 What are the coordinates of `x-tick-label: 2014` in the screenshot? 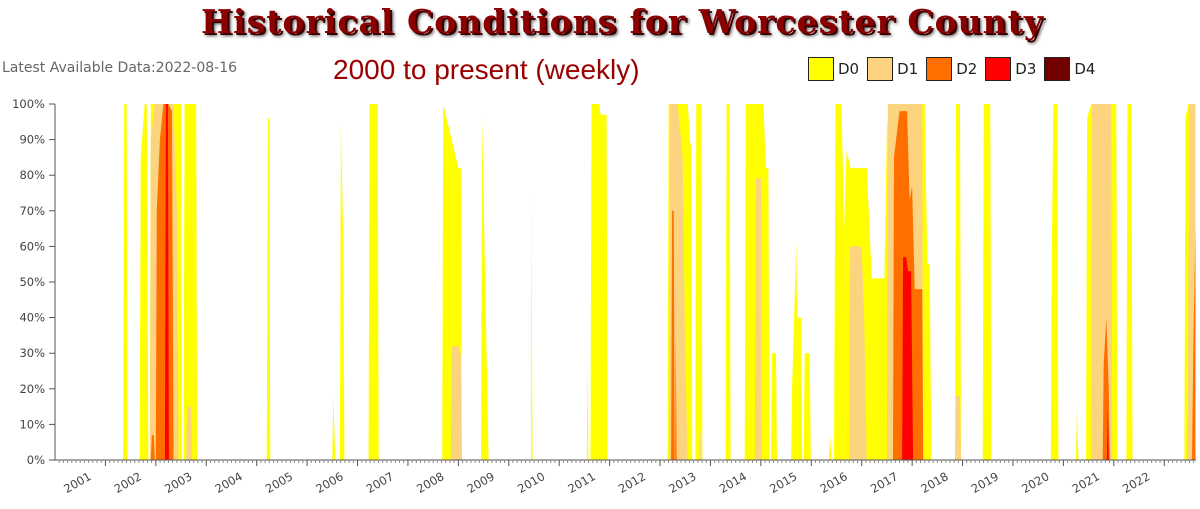 It's located at (733, 482).